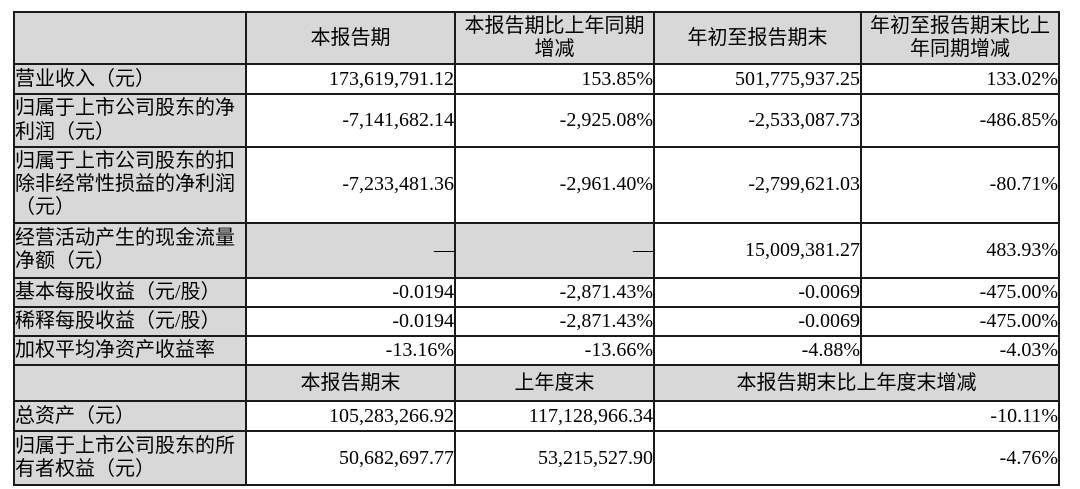 The height and width of the screenshot is (489, 1080). Describe the element at coordinates (350, 38) in the screenshot. I see `header-current-period: 本报告期` at that location.